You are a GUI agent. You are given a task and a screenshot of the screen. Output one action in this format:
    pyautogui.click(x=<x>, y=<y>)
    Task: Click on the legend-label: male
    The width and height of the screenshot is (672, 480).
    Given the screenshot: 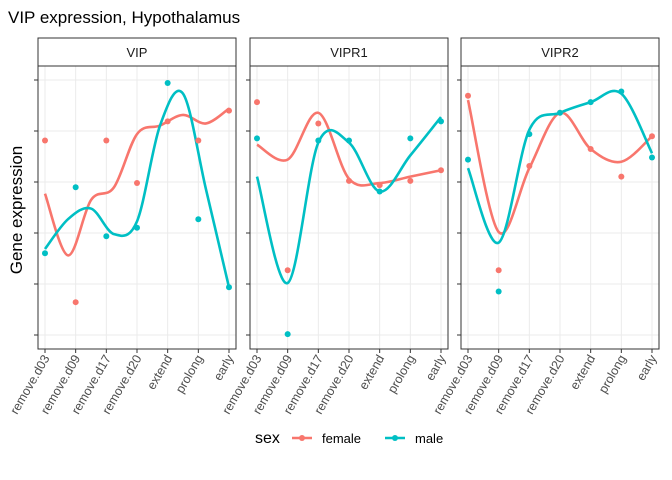 What is the action you would take?
    pyautogui.click(x=429, y=438)
    